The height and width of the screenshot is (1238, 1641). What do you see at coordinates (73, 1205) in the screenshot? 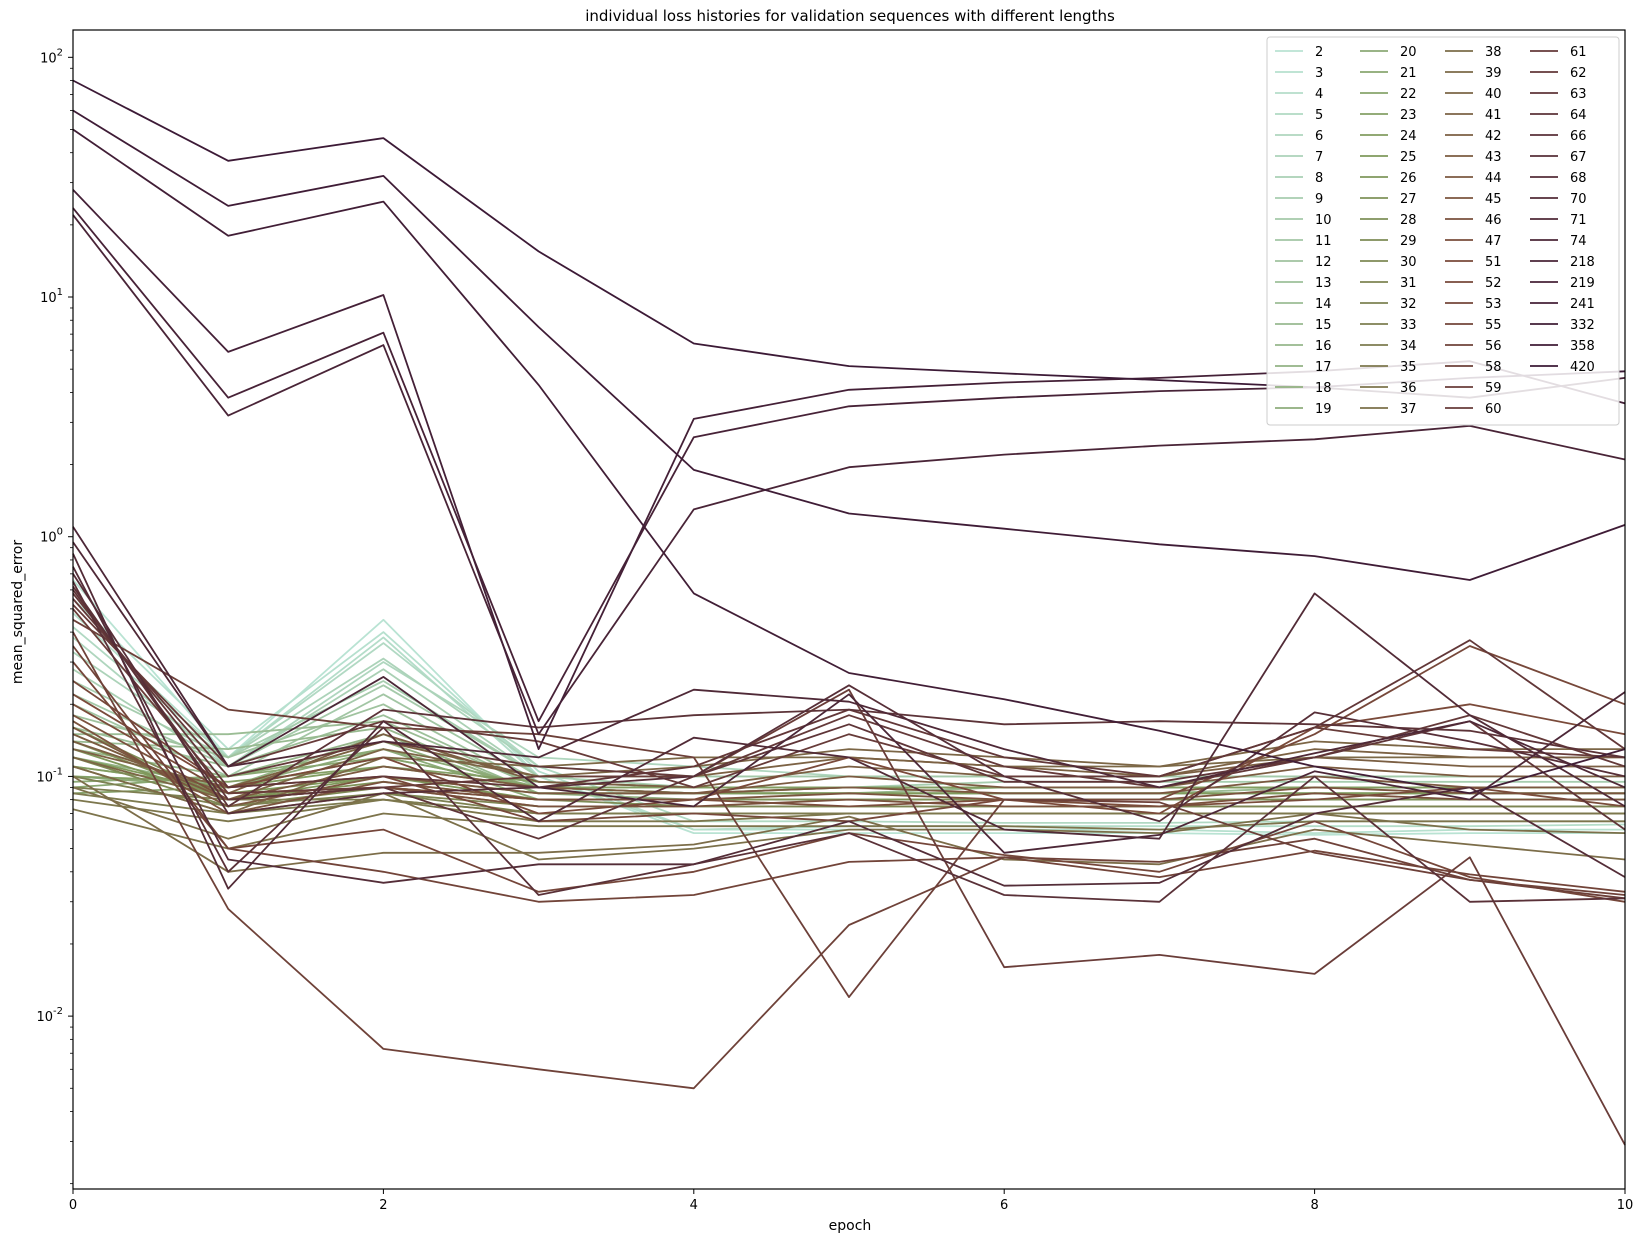
I see `x-tick-label: 0` at bounding box center [73, 1205].